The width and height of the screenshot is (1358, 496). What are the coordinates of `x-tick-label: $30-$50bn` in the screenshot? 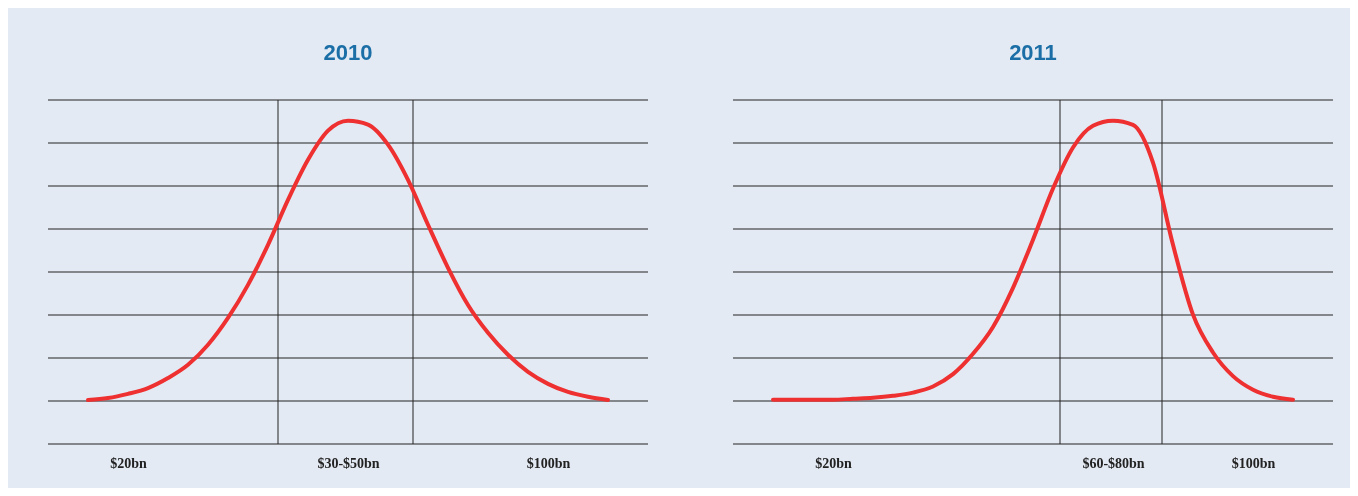 It's located at (348, 463).